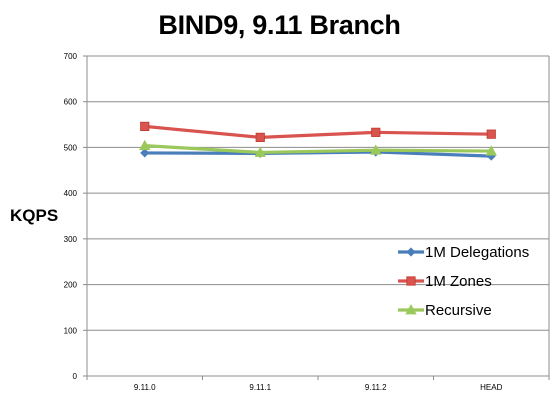  I want to click on point-1m-delegations-9.11.0, so click(145, 153).